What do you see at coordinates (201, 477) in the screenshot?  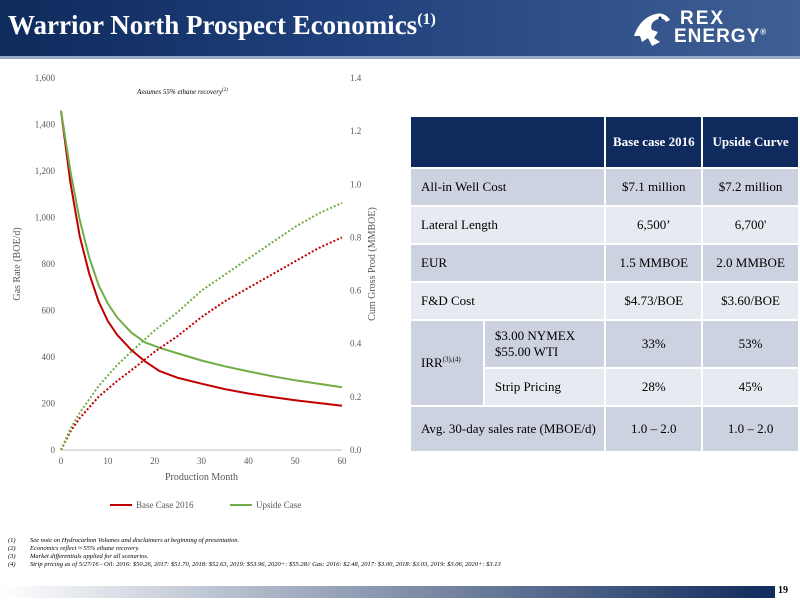 I see `x-axis-title: Production Month` at bounding box center [201, 477].